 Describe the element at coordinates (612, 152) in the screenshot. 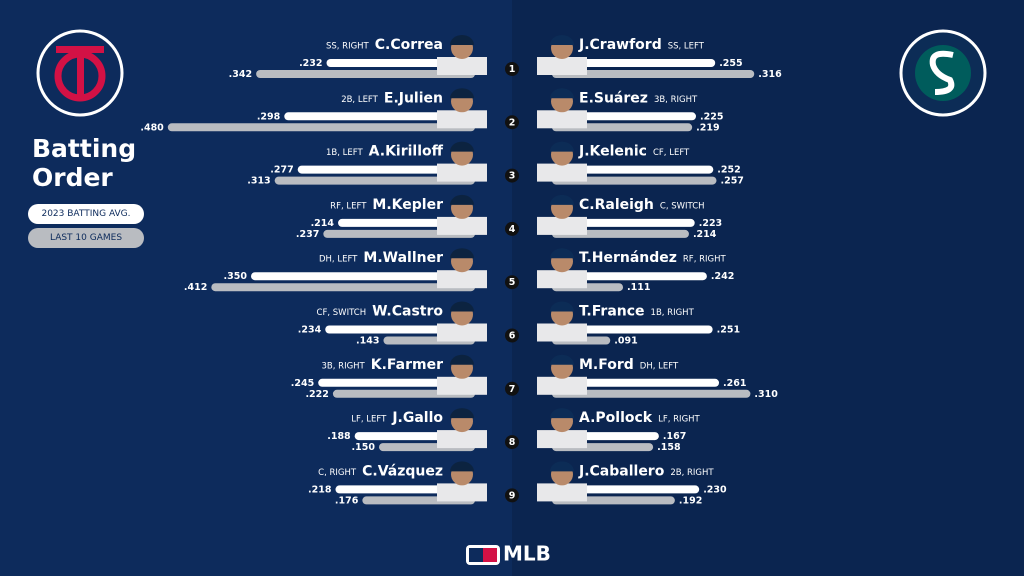

I see `player-name: J.Kelenic` at that location.